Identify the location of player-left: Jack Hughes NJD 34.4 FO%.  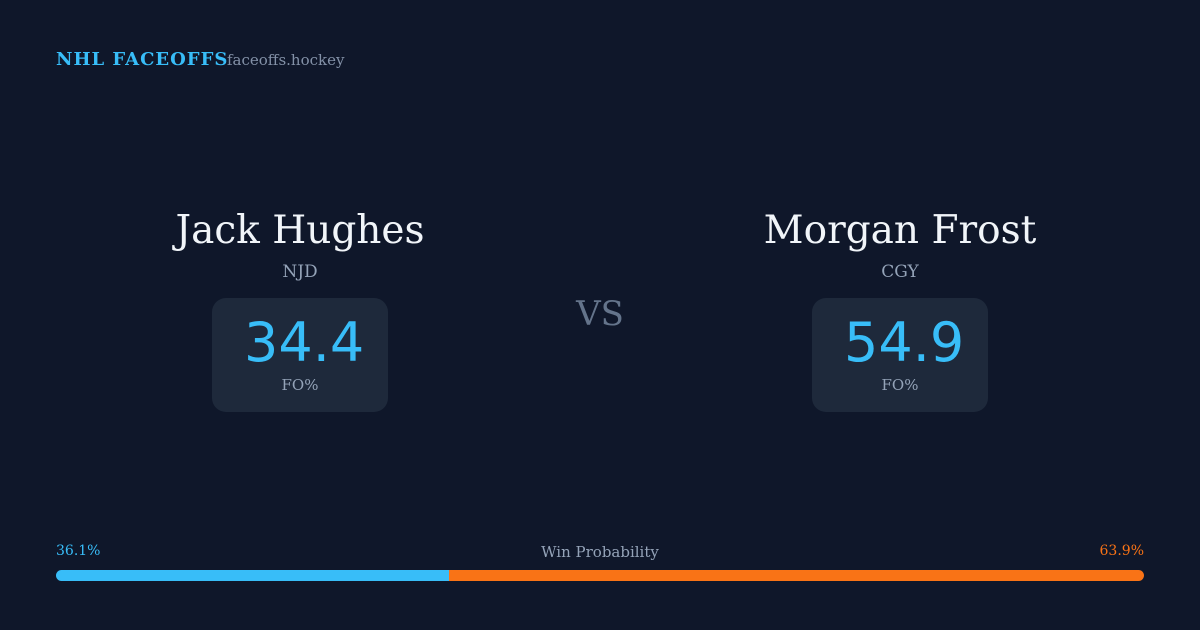
(300, 309).